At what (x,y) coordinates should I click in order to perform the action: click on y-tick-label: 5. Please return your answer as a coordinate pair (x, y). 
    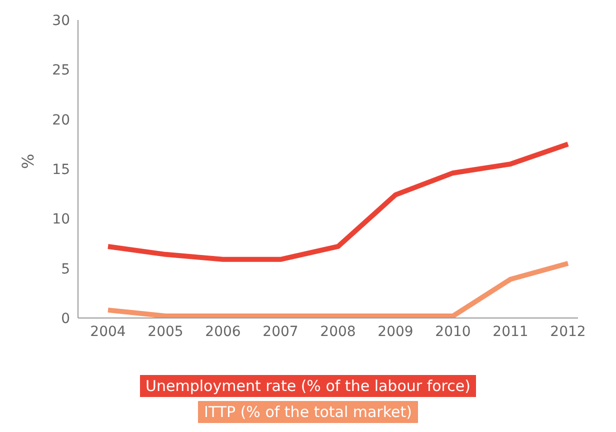
    Looking at the image, I should click on (65, 269).